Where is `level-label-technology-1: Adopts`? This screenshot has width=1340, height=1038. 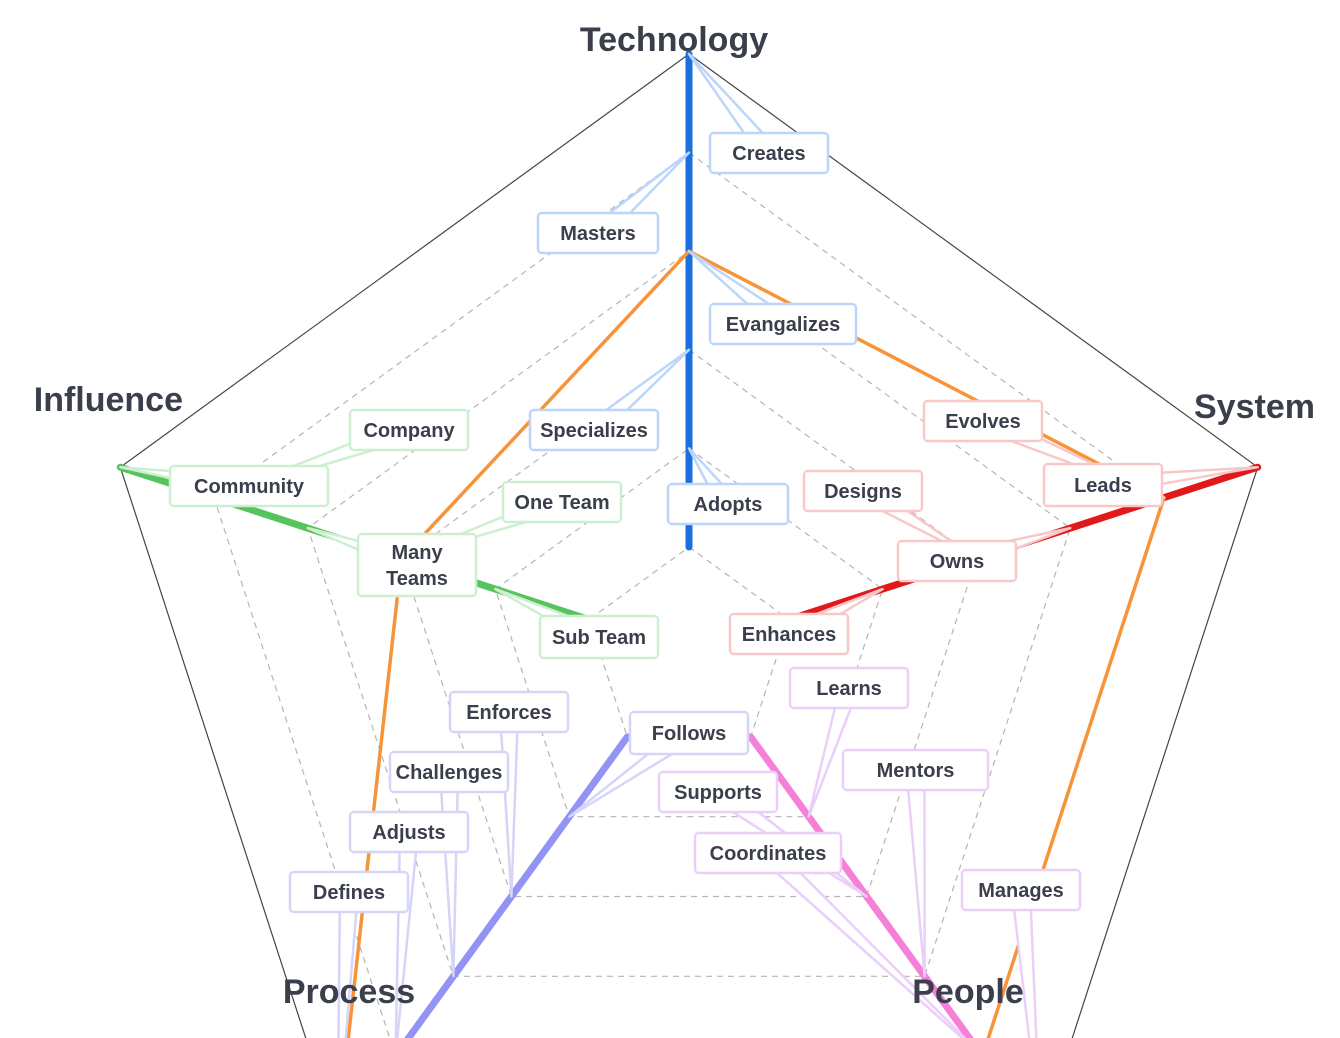 level-label-technology-1: Adopts is located at coordinates (728, 486).